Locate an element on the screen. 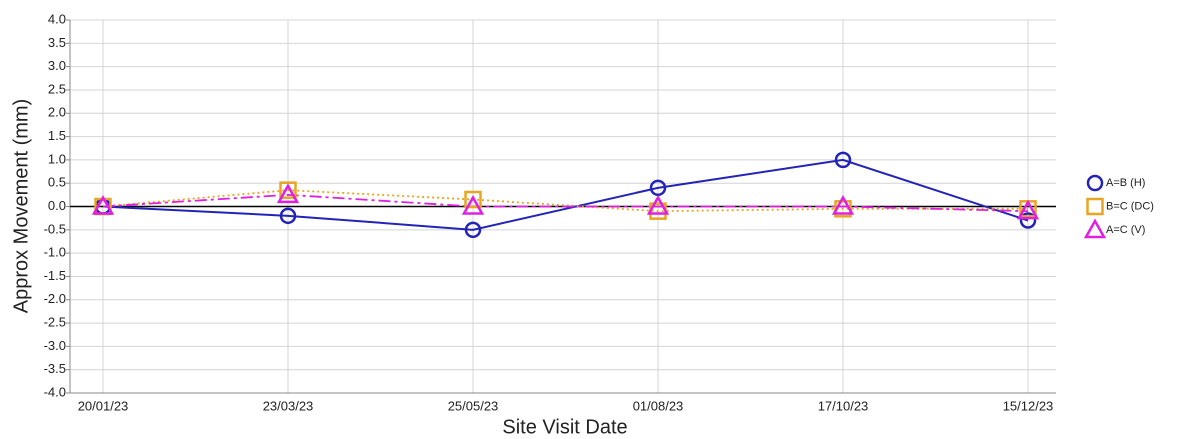  legend-label: B=C (DC) is located at coordinates (1130, 206).